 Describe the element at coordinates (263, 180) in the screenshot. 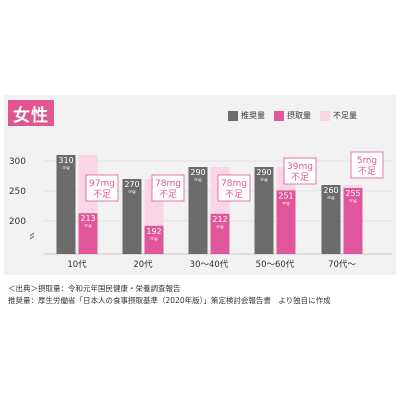

I see `label-recommended-unit-3: mg` at that location.